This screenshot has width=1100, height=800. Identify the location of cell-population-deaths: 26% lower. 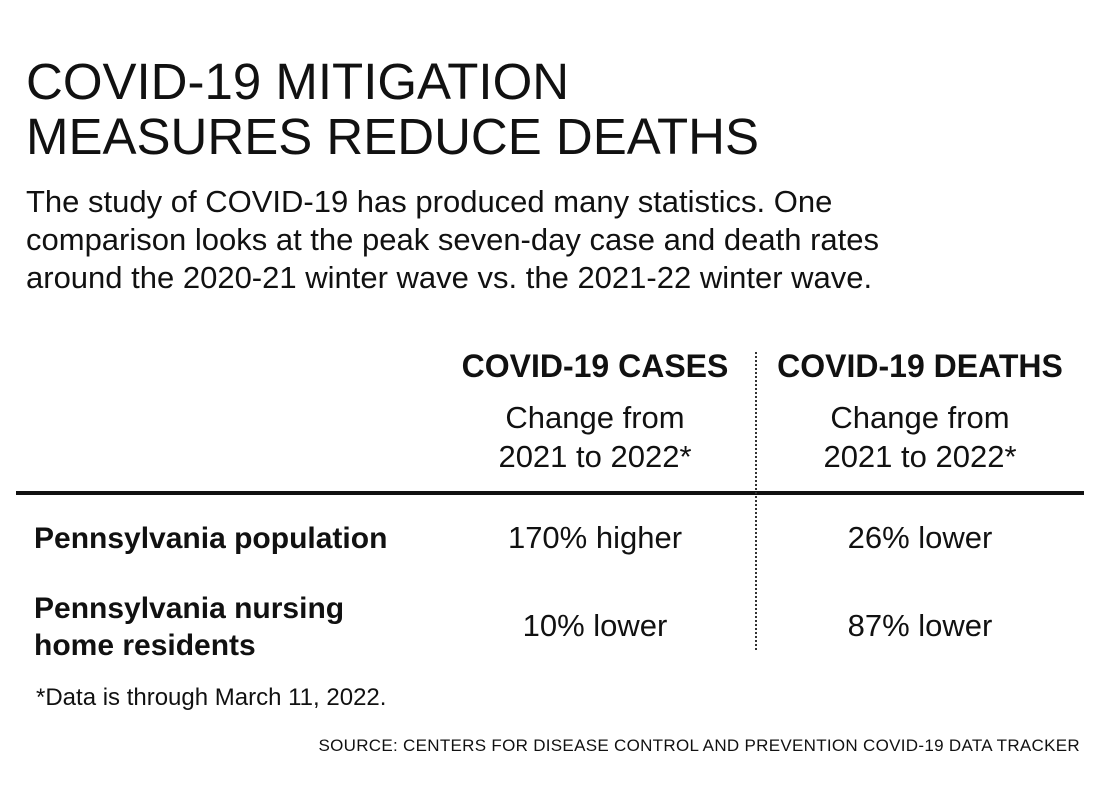
(920, 537).